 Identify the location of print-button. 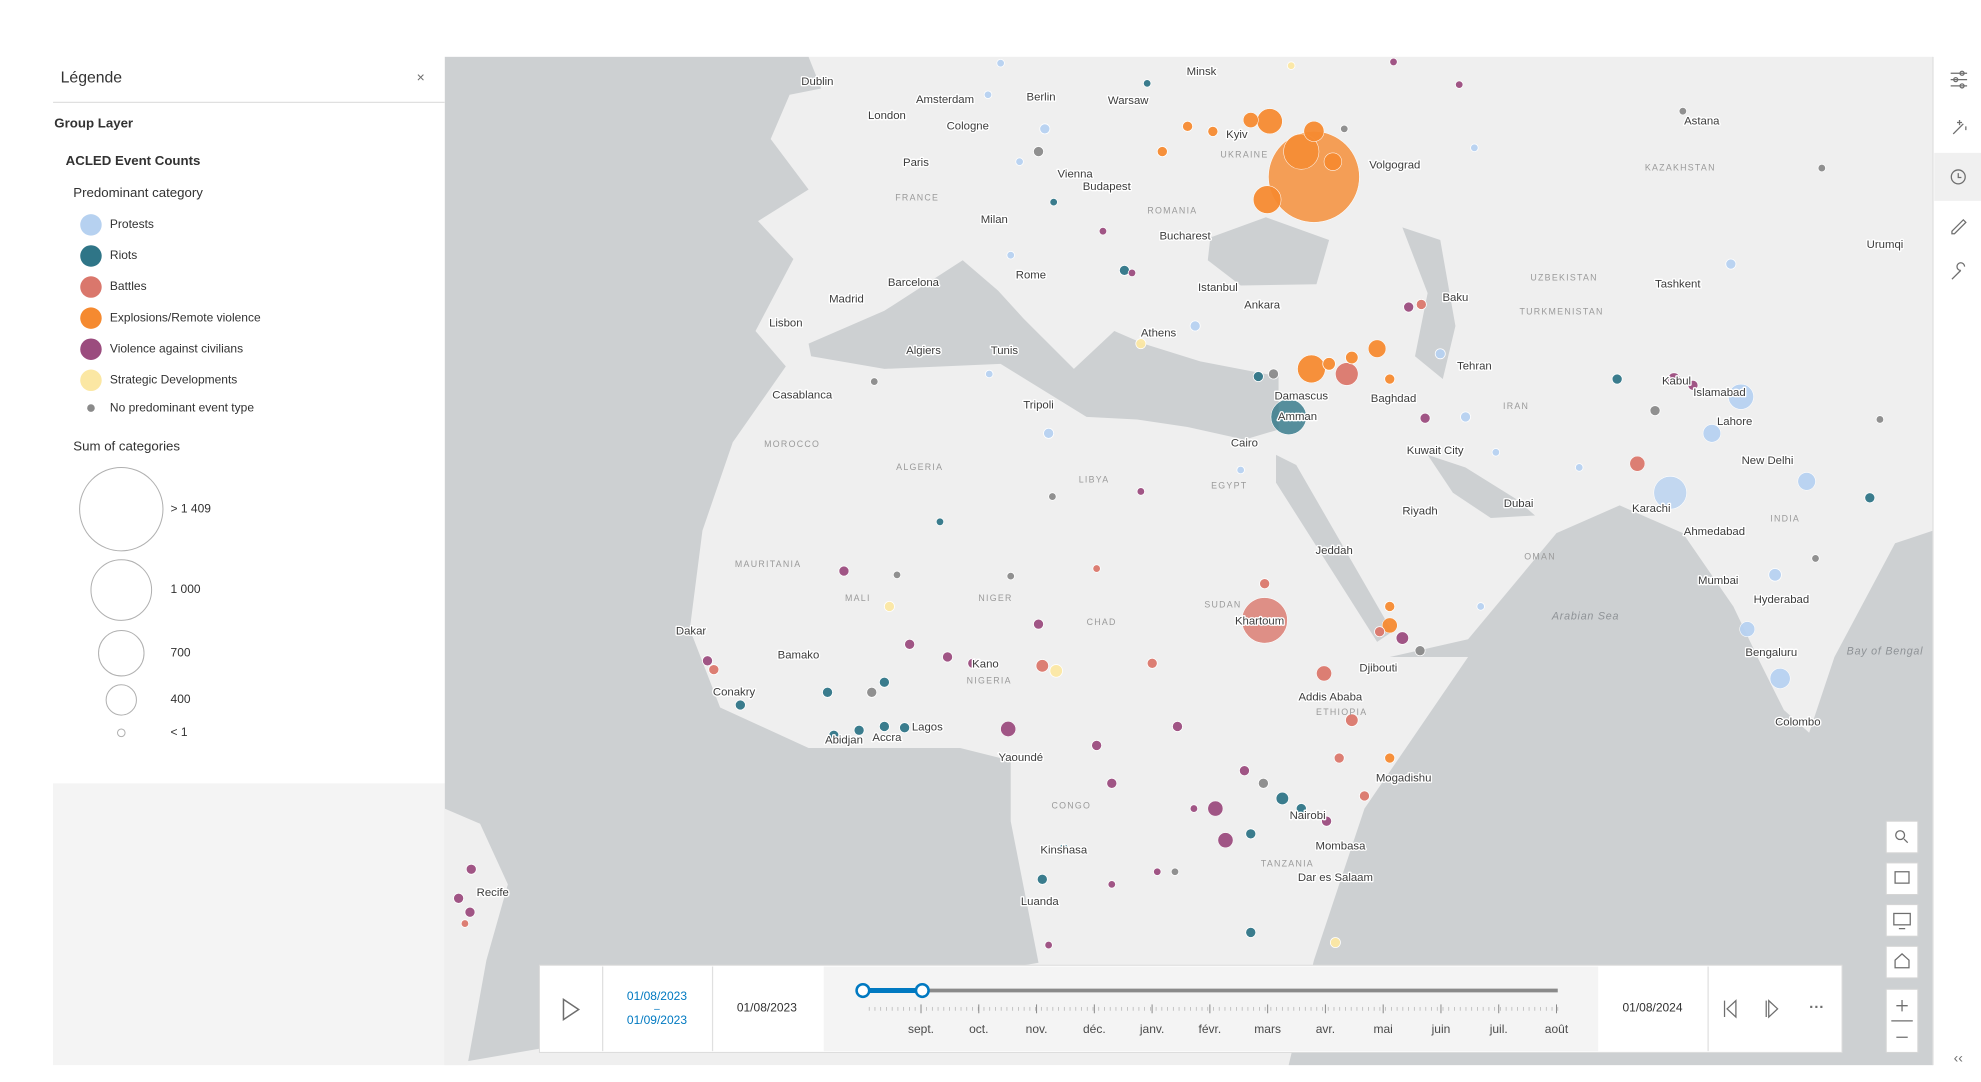
(1902, 879).